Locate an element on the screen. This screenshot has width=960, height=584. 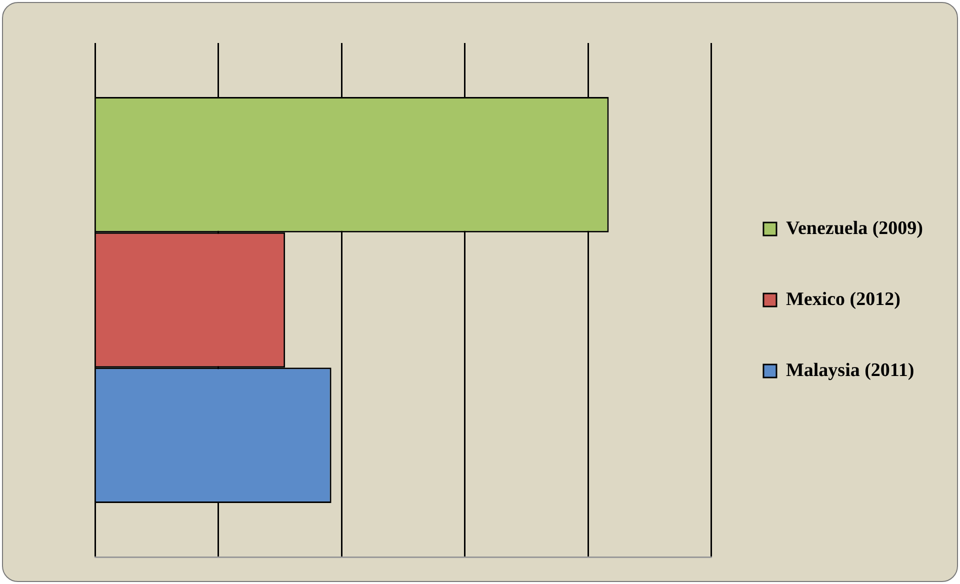
legend-label: Mexico (2012) is located at coordinates (843, 299).